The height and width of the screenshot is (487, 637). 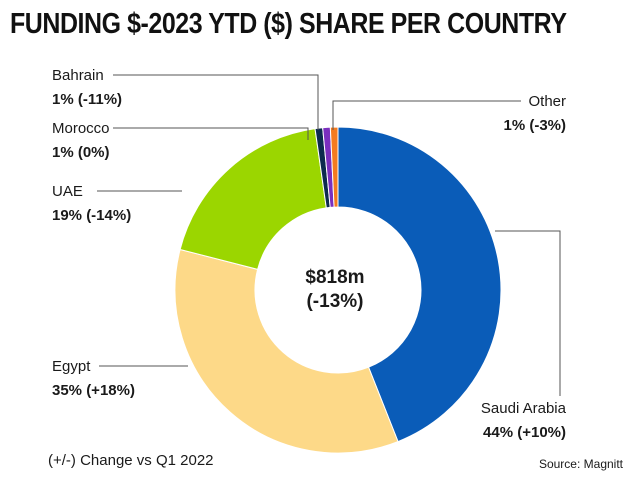 What do you see at coordinates (524, 432) in the screenshot?
I see `label-saudi-arabia-value: 44% (+10%)` at bounding box center [524, 432].